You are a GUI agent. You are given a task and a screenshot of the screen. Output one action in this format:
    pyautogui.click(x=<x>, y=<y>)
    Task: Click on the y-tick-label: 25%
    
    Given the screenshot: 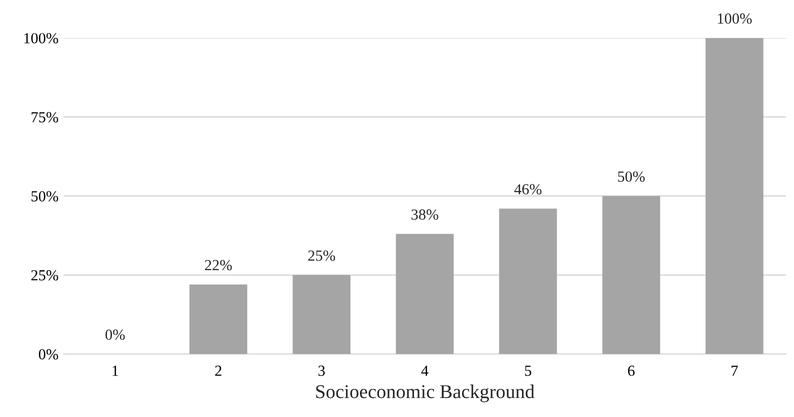 What is the action you would take?
    pyautogui.click(x=44, y=275)
    